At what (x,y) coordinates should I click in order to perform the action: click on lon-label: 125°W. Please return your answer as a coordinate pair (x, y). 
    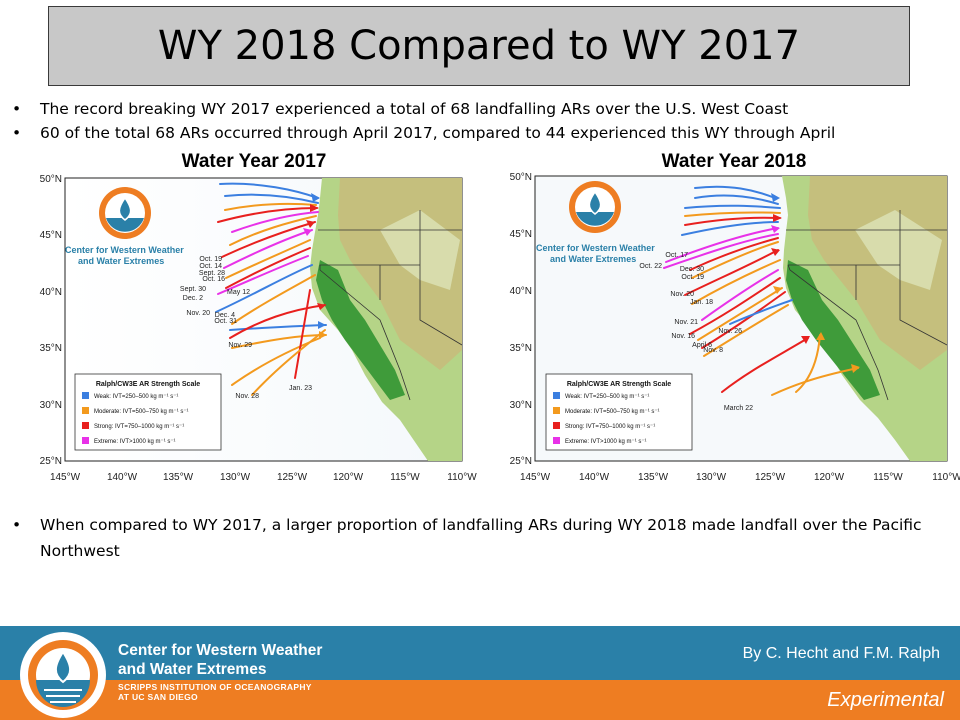
    Looking at the image, I should click on (292, 477).